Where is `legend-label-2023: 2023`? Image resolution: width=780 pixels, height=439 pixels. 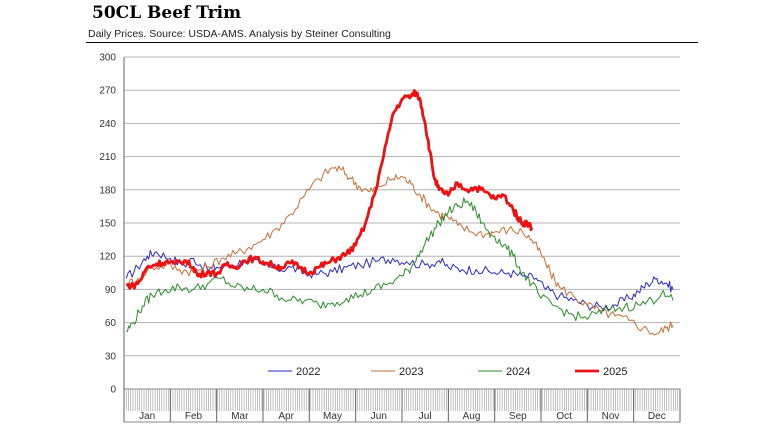
legend-label-2023: 2023 is located at coordinates (411, 372).